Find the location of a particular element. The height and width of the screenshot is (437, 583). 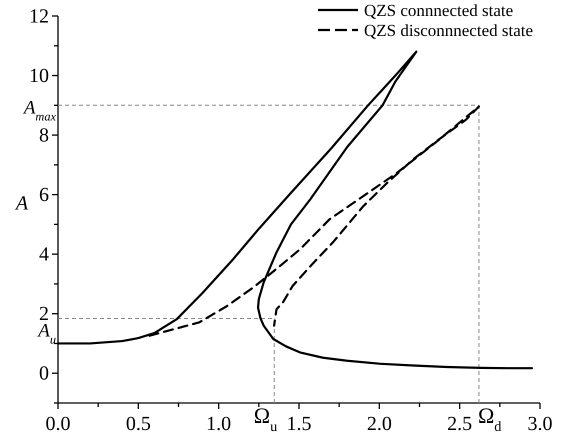

y-tick-label: 0 is located at coordinates (44, 373).